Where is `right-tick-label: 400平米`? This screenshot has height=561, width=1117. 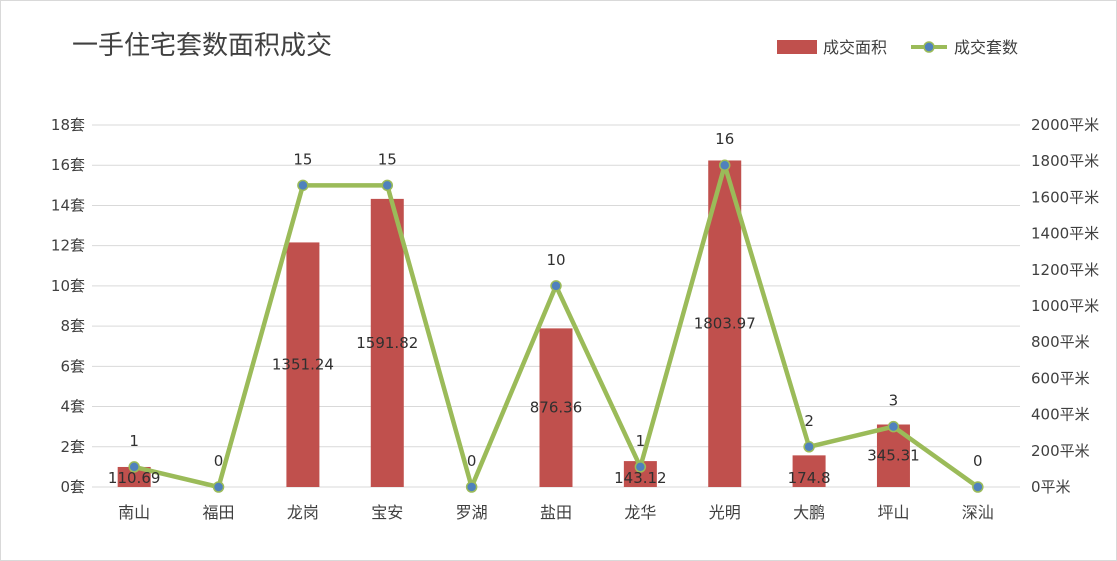 right-tick-label: 400平米 is located at coordinates (1060, 415).